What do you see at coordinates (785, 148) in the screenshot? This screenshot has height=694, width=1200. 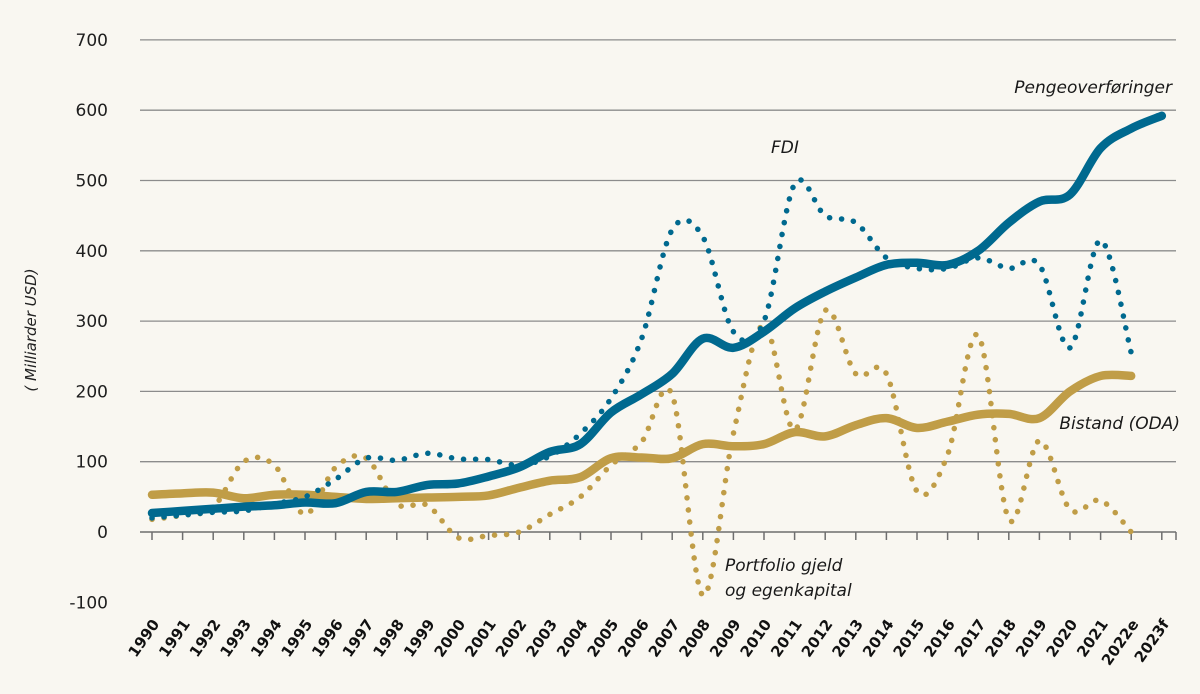 I see `label-fdi: FDI` at bounding box center [785, 148].